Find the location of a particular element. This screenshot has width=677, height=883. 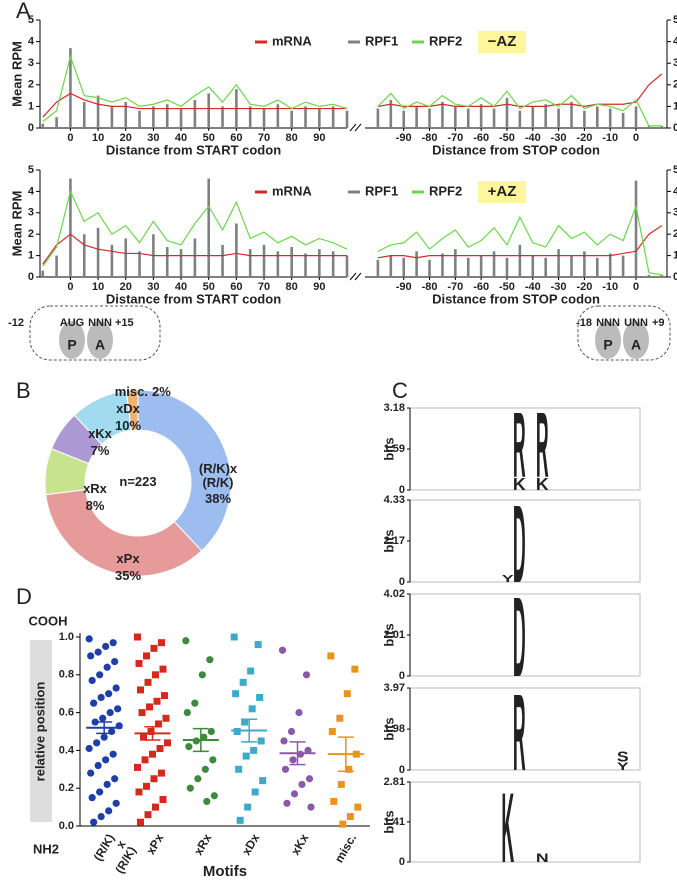

legend-label: RPF2 is located at coordinates (445, 40).